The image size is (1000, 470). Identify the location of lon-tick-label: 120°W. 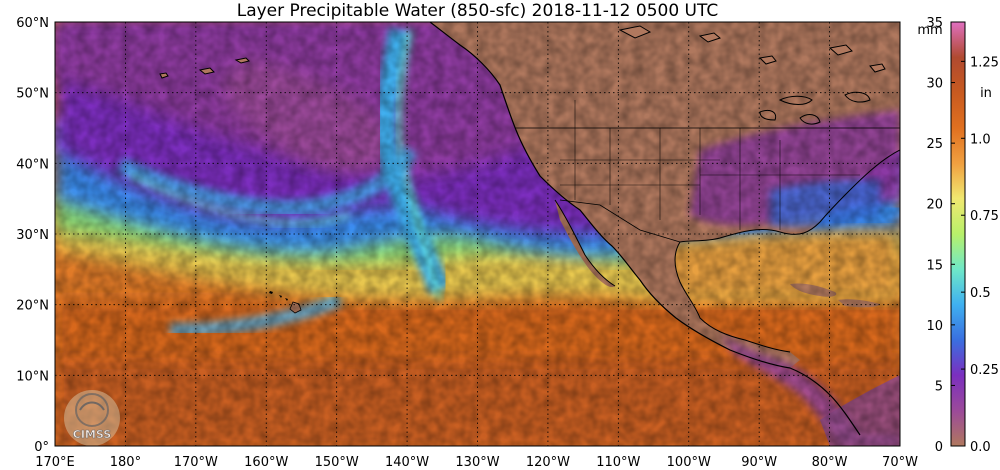
(548, 462).